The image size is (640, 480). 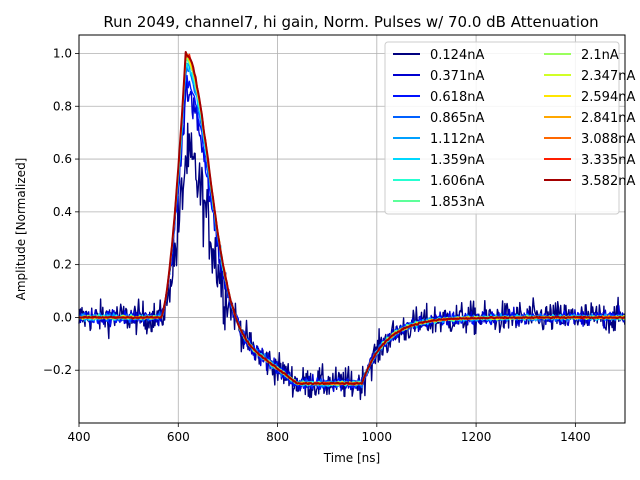 I want to click on legend-label: 1.112nA, so click(x=457, y=139).